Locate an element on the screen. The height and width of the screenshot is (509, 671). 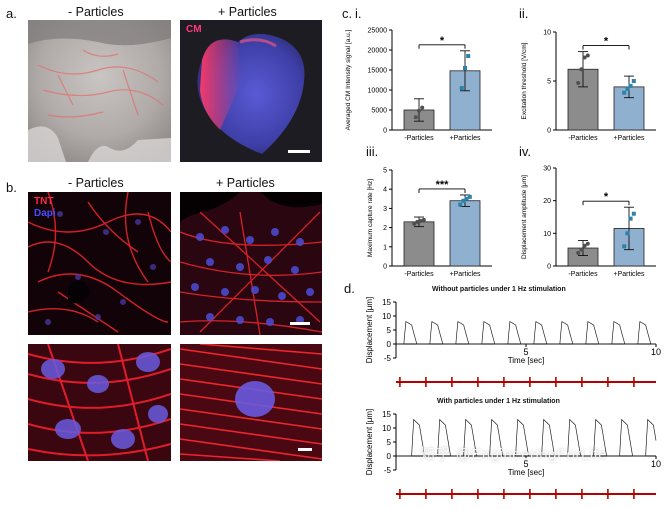
y-tick-label: 4 is located at coordinates (385, 190).